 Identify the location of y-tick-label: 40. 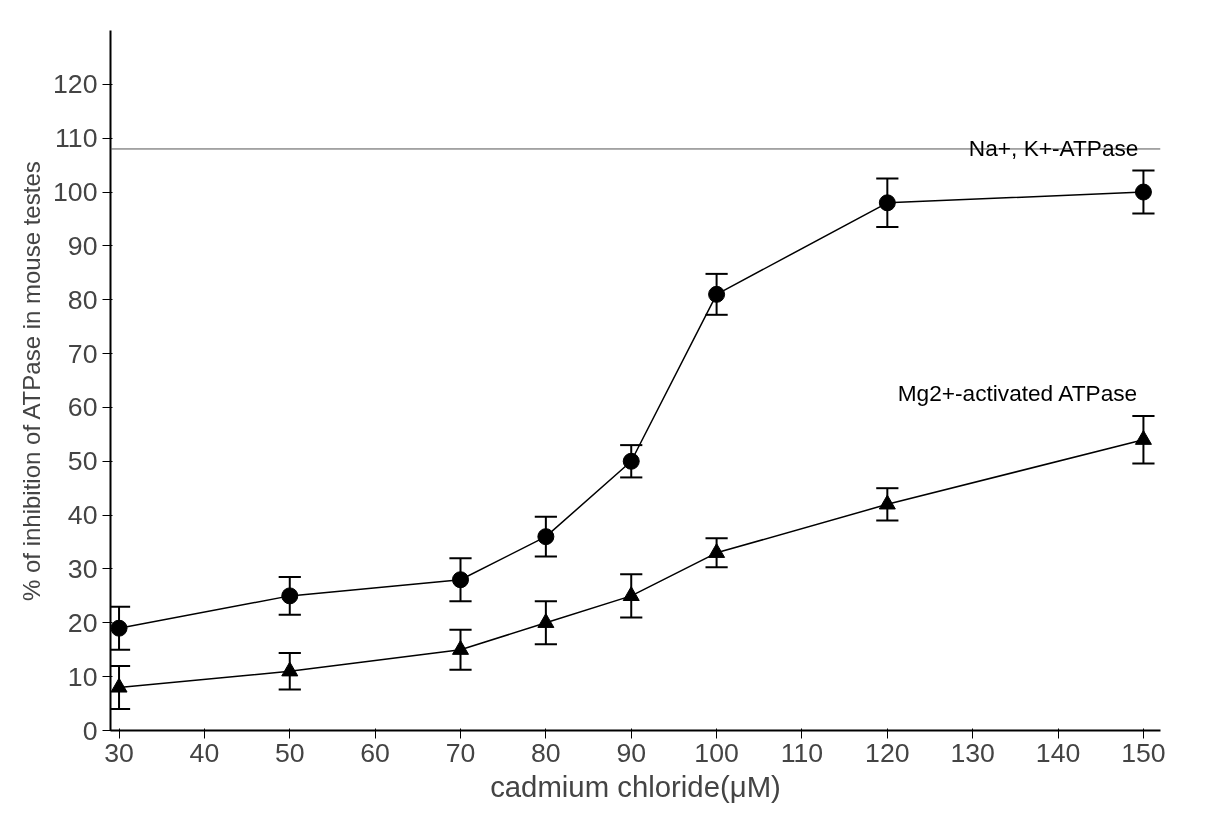
(82, 515).